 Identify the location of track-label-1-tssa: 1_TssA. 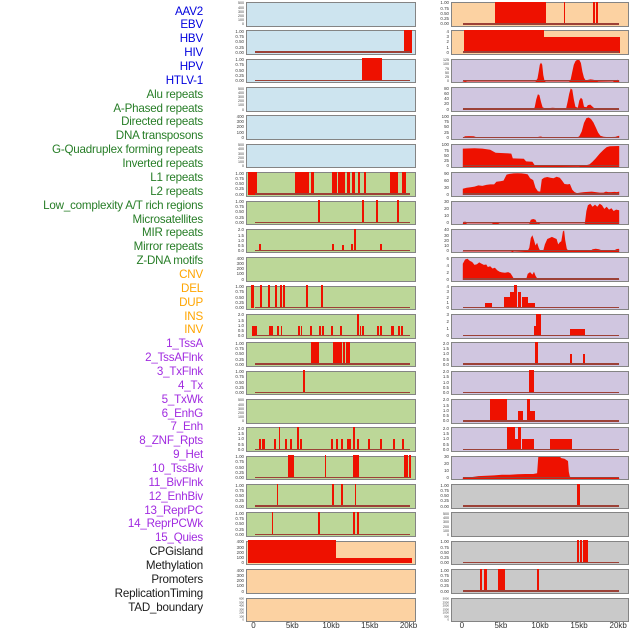
(184, 344).